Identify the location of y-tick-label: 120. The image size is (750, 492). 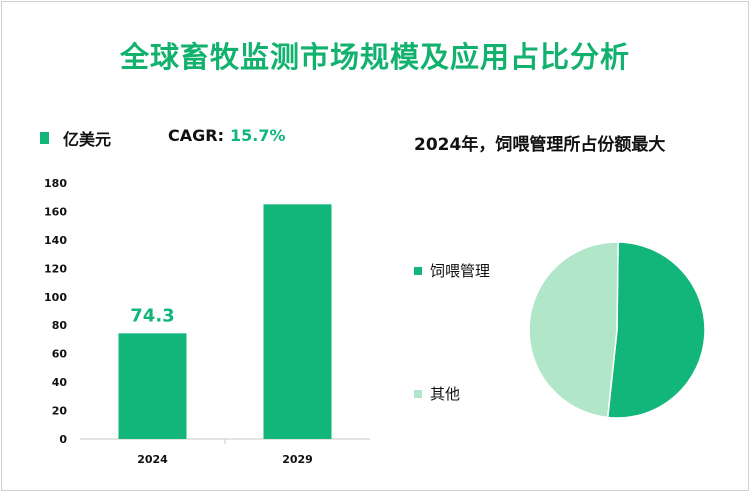
(55, 268).